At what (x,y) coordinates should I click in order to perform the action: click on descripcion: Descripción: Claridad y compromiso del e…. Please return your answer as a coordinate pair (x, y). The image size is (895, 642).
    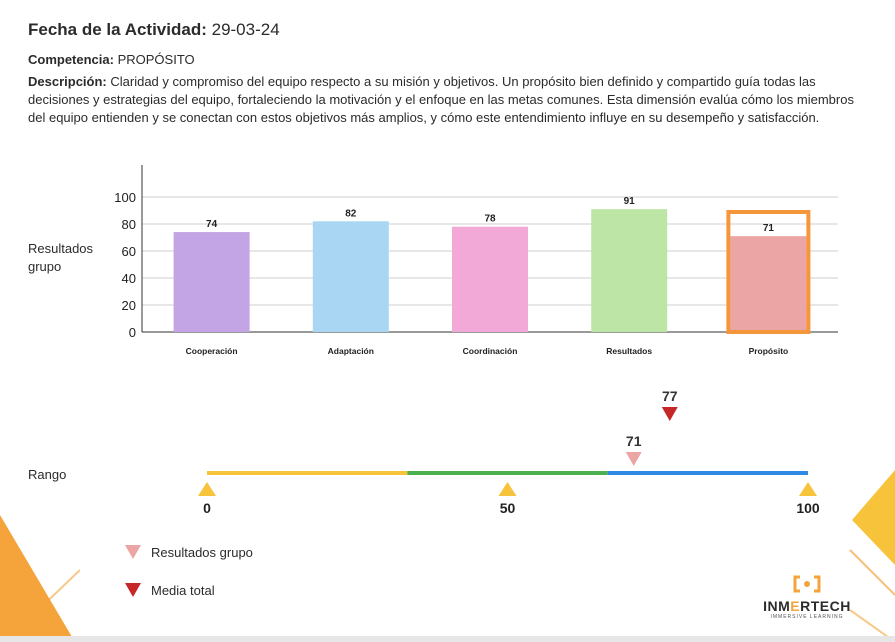
    Looking at the image, I should click on (443, 100).